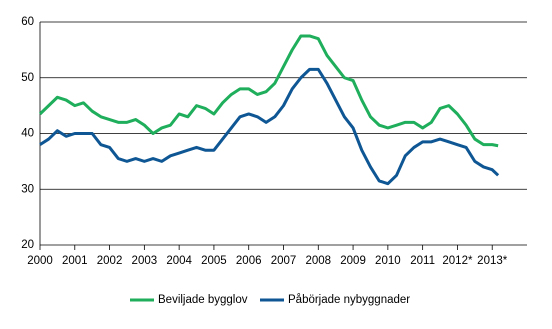 This screenshot has width=552, height=329. Describe the element at coordinates (75, 261) in the screenshot. I see `x-tick-label: 2001` at that location.